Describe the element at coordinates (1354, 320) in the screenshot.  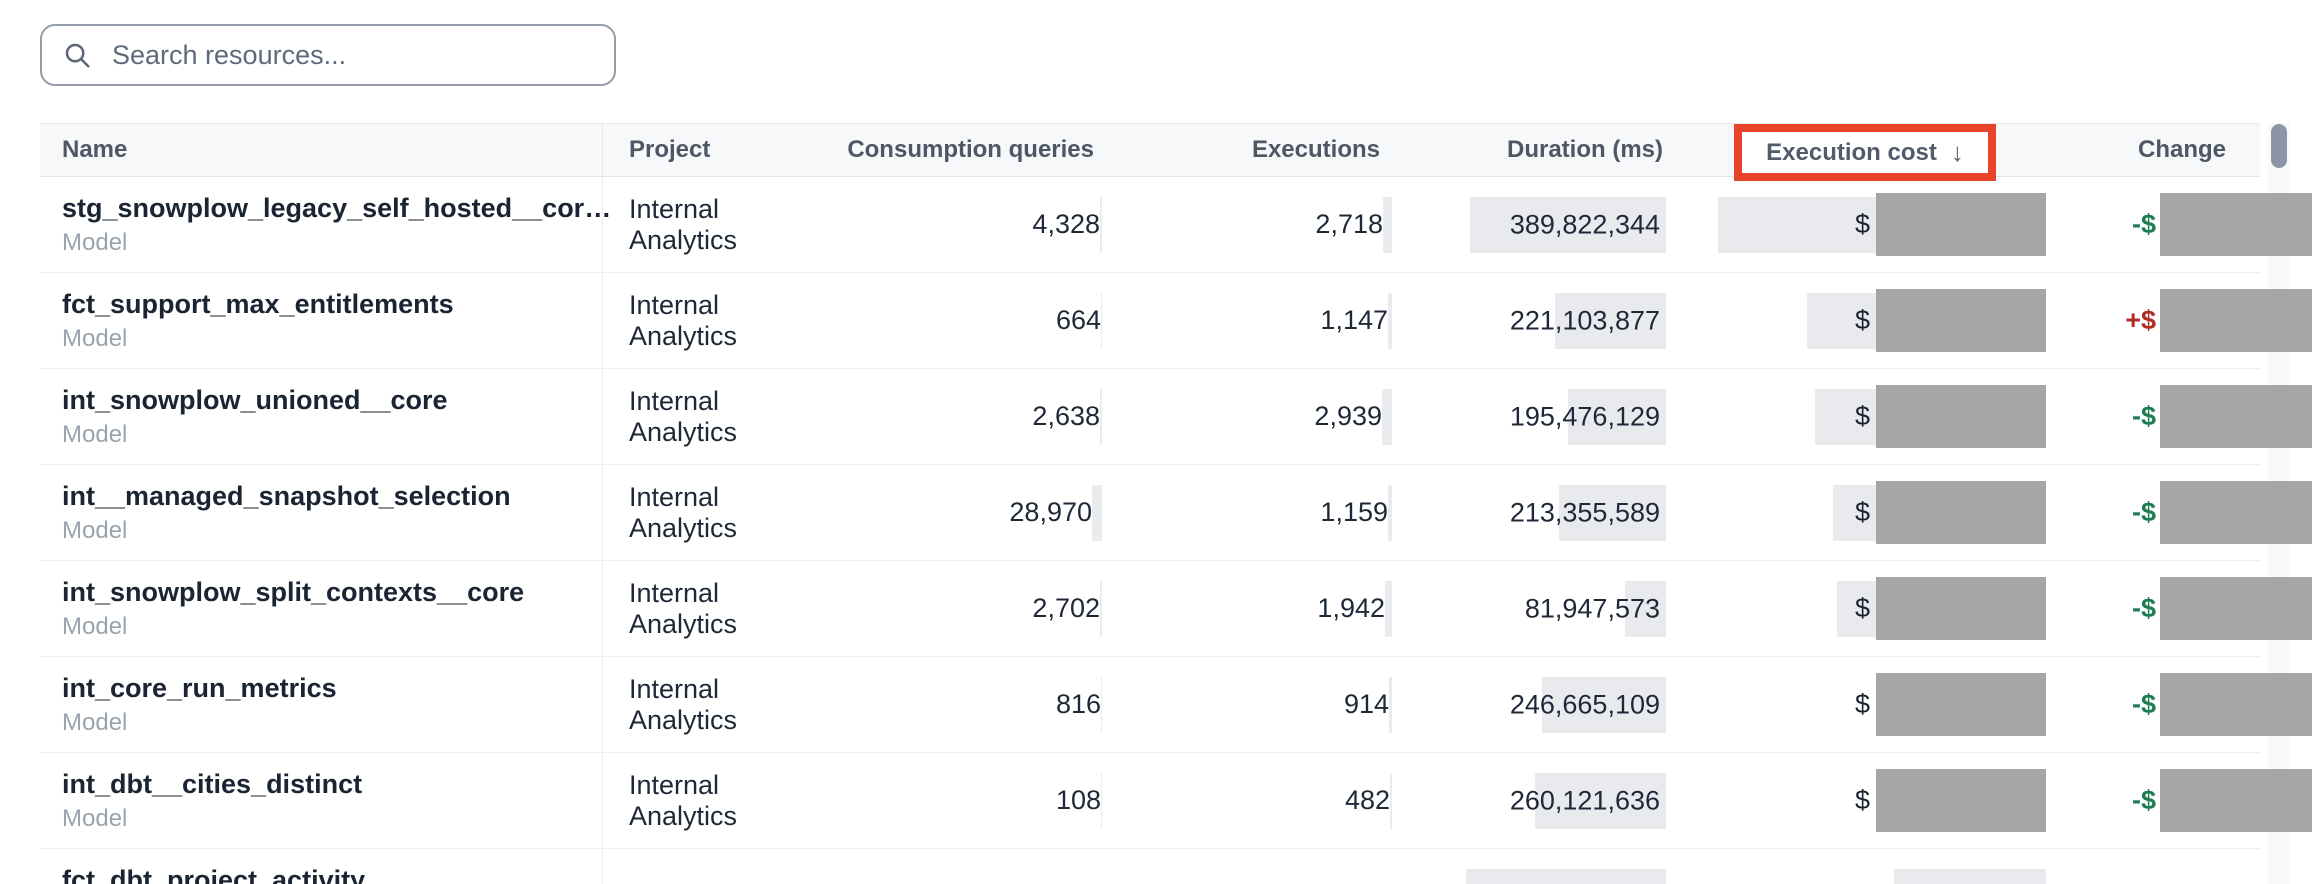
I see `executions-value: 1,147` at that location.